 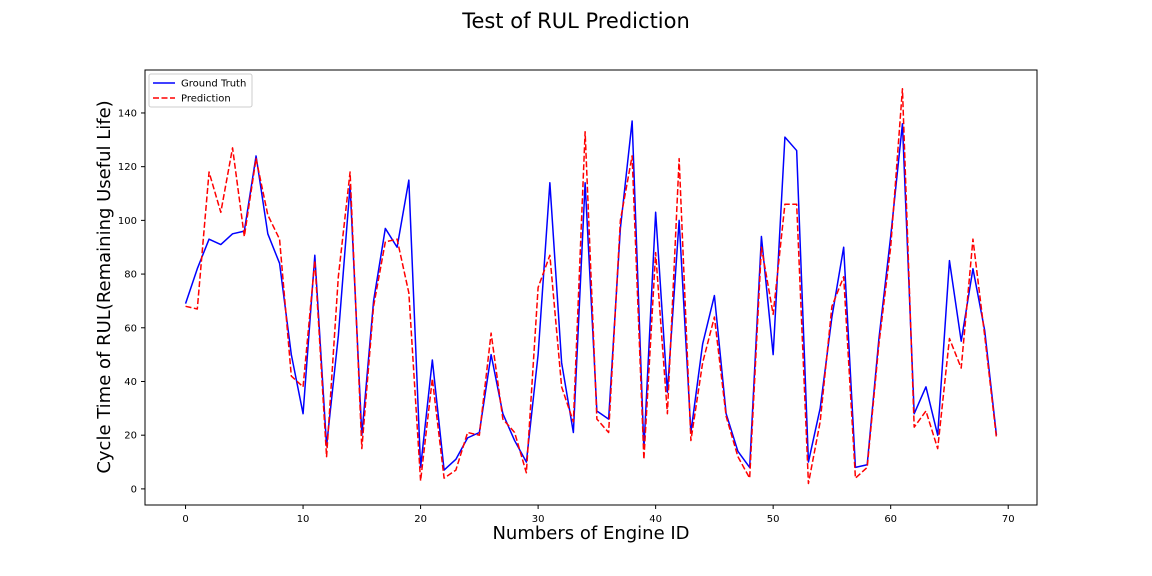 I want to click on x-tick-label: 40, so click(x=655, y=519).